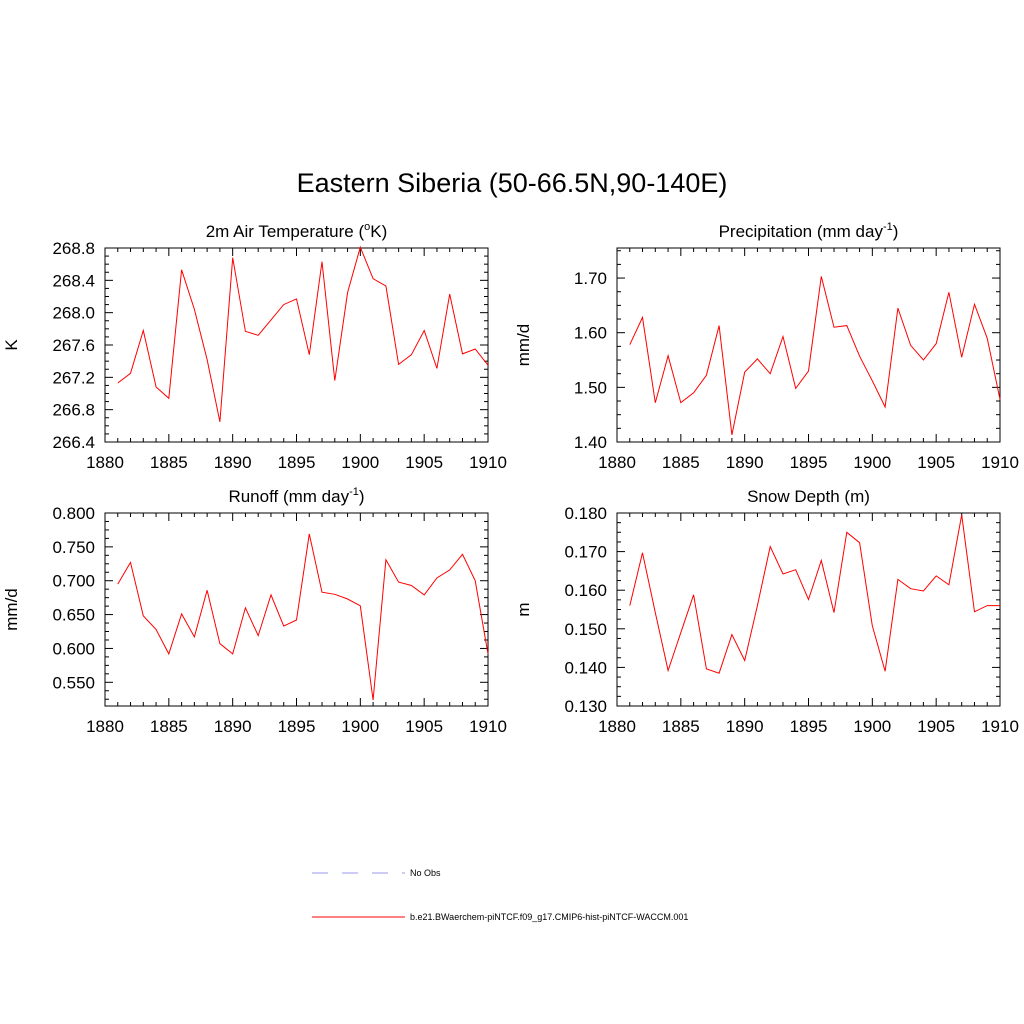  Describe the element at coordinates (11, 345) in the screenshot. I see `y-axis-label: K` at that location.